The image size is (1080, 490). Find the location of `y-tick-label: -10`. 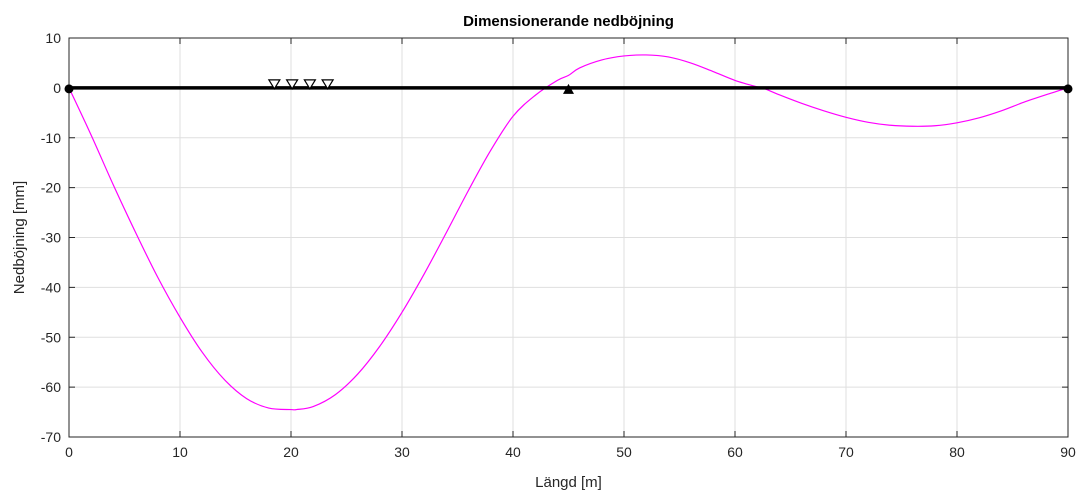

y-tick-label: -10 is located at coordinates (51, 138).